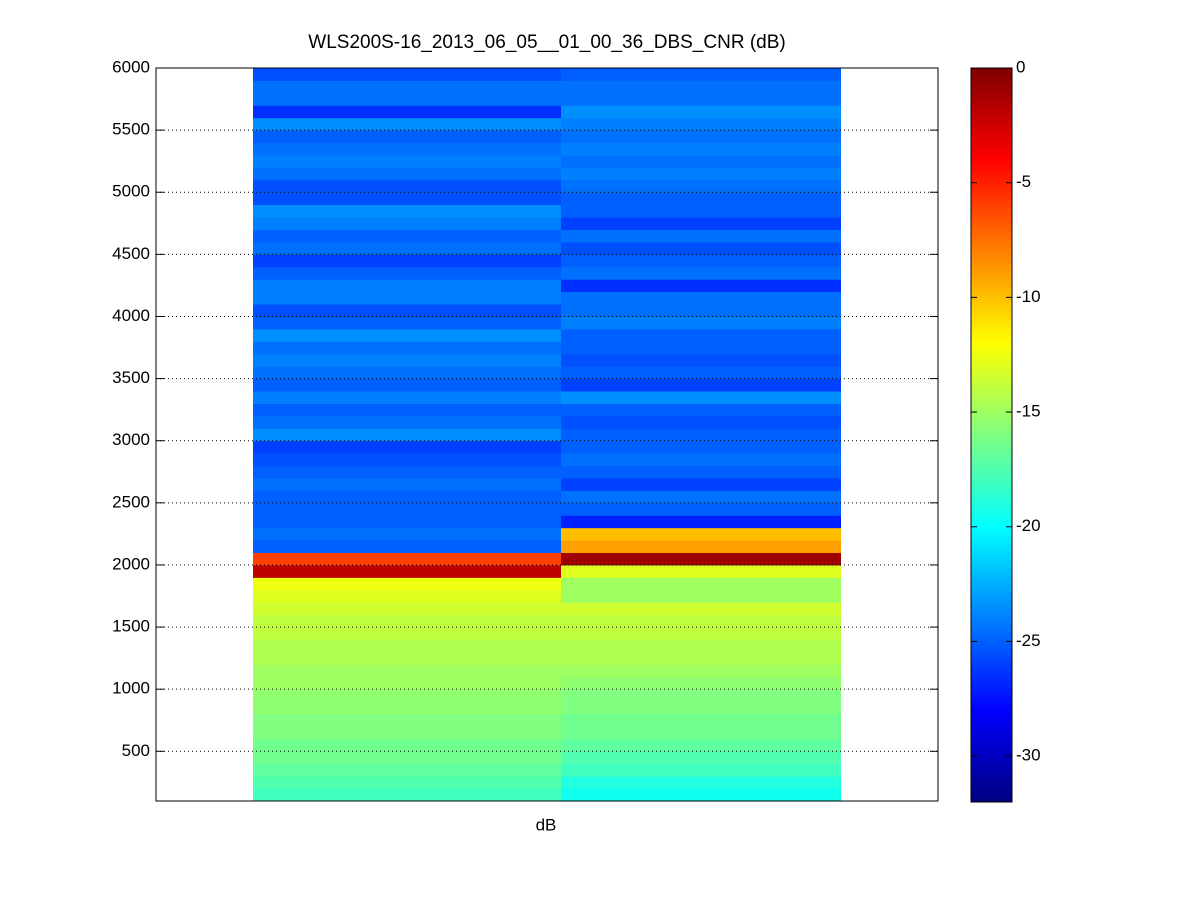  Describe the element at coordinates (1020, 66) in the screenshot. I see `colorbar-tick-label: 0` at that location.